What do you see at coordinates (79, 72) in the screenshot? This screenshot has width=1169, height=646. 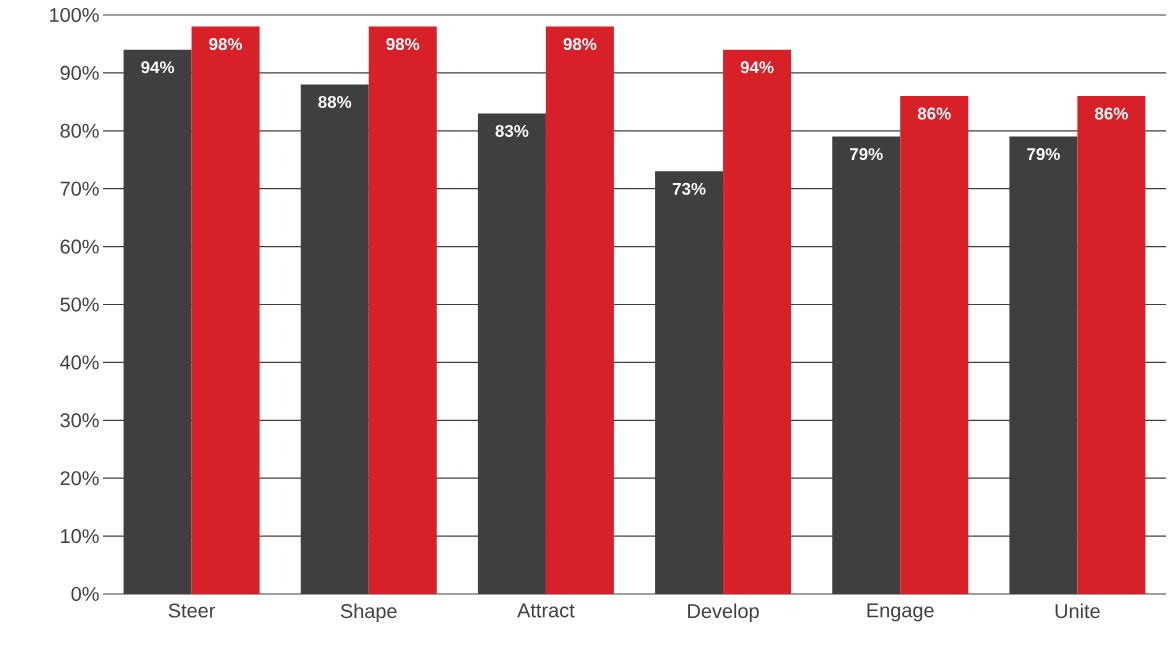 I see `y-tick-label: 90%` at bounding box center [79, 72].